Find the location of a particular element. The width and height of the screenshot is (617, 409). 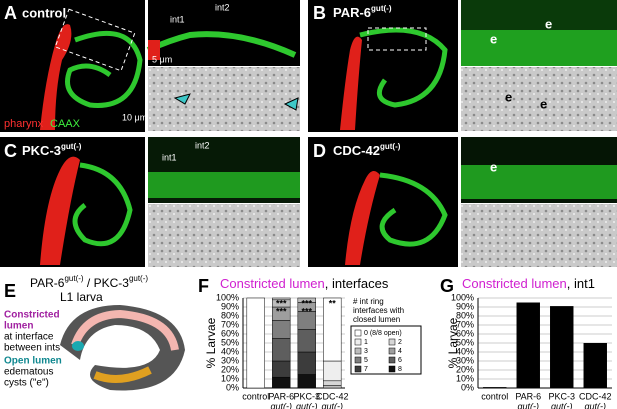

legend-green: CAAX is located at coordinates (65, 124).